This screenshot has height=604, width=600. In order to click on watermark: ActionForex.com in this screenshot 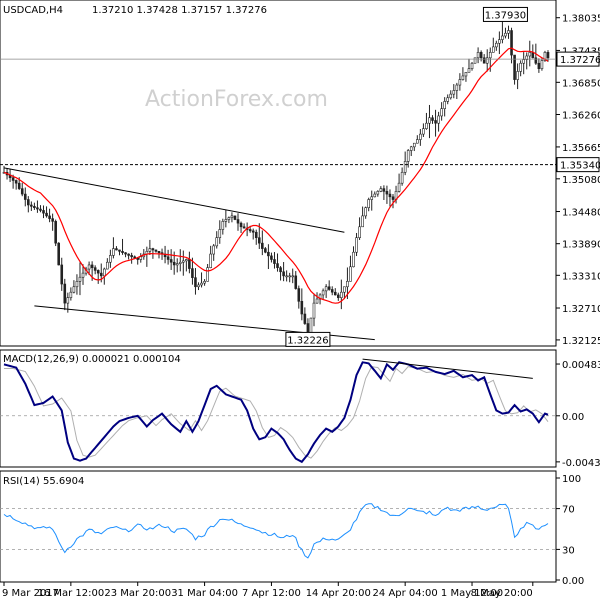, I will do `click(236, 99)`.